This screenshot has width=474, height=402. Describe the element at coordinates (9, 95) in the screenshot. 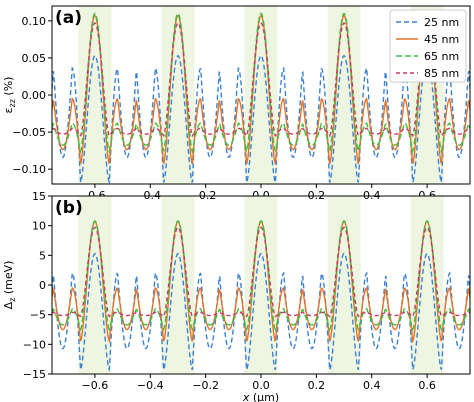

I see `y-axis-label: εzz (%)` at that location.